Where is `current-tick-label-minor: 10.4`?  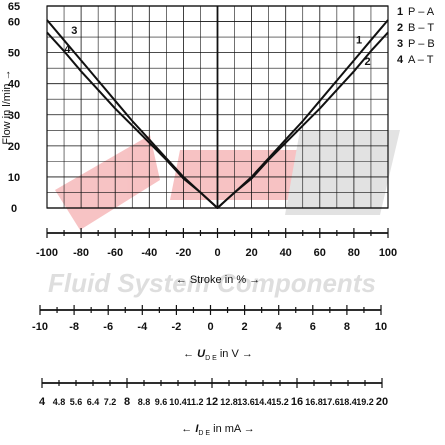
current-tick-label-minor: 10.4 is located at coordinates (178, 402).